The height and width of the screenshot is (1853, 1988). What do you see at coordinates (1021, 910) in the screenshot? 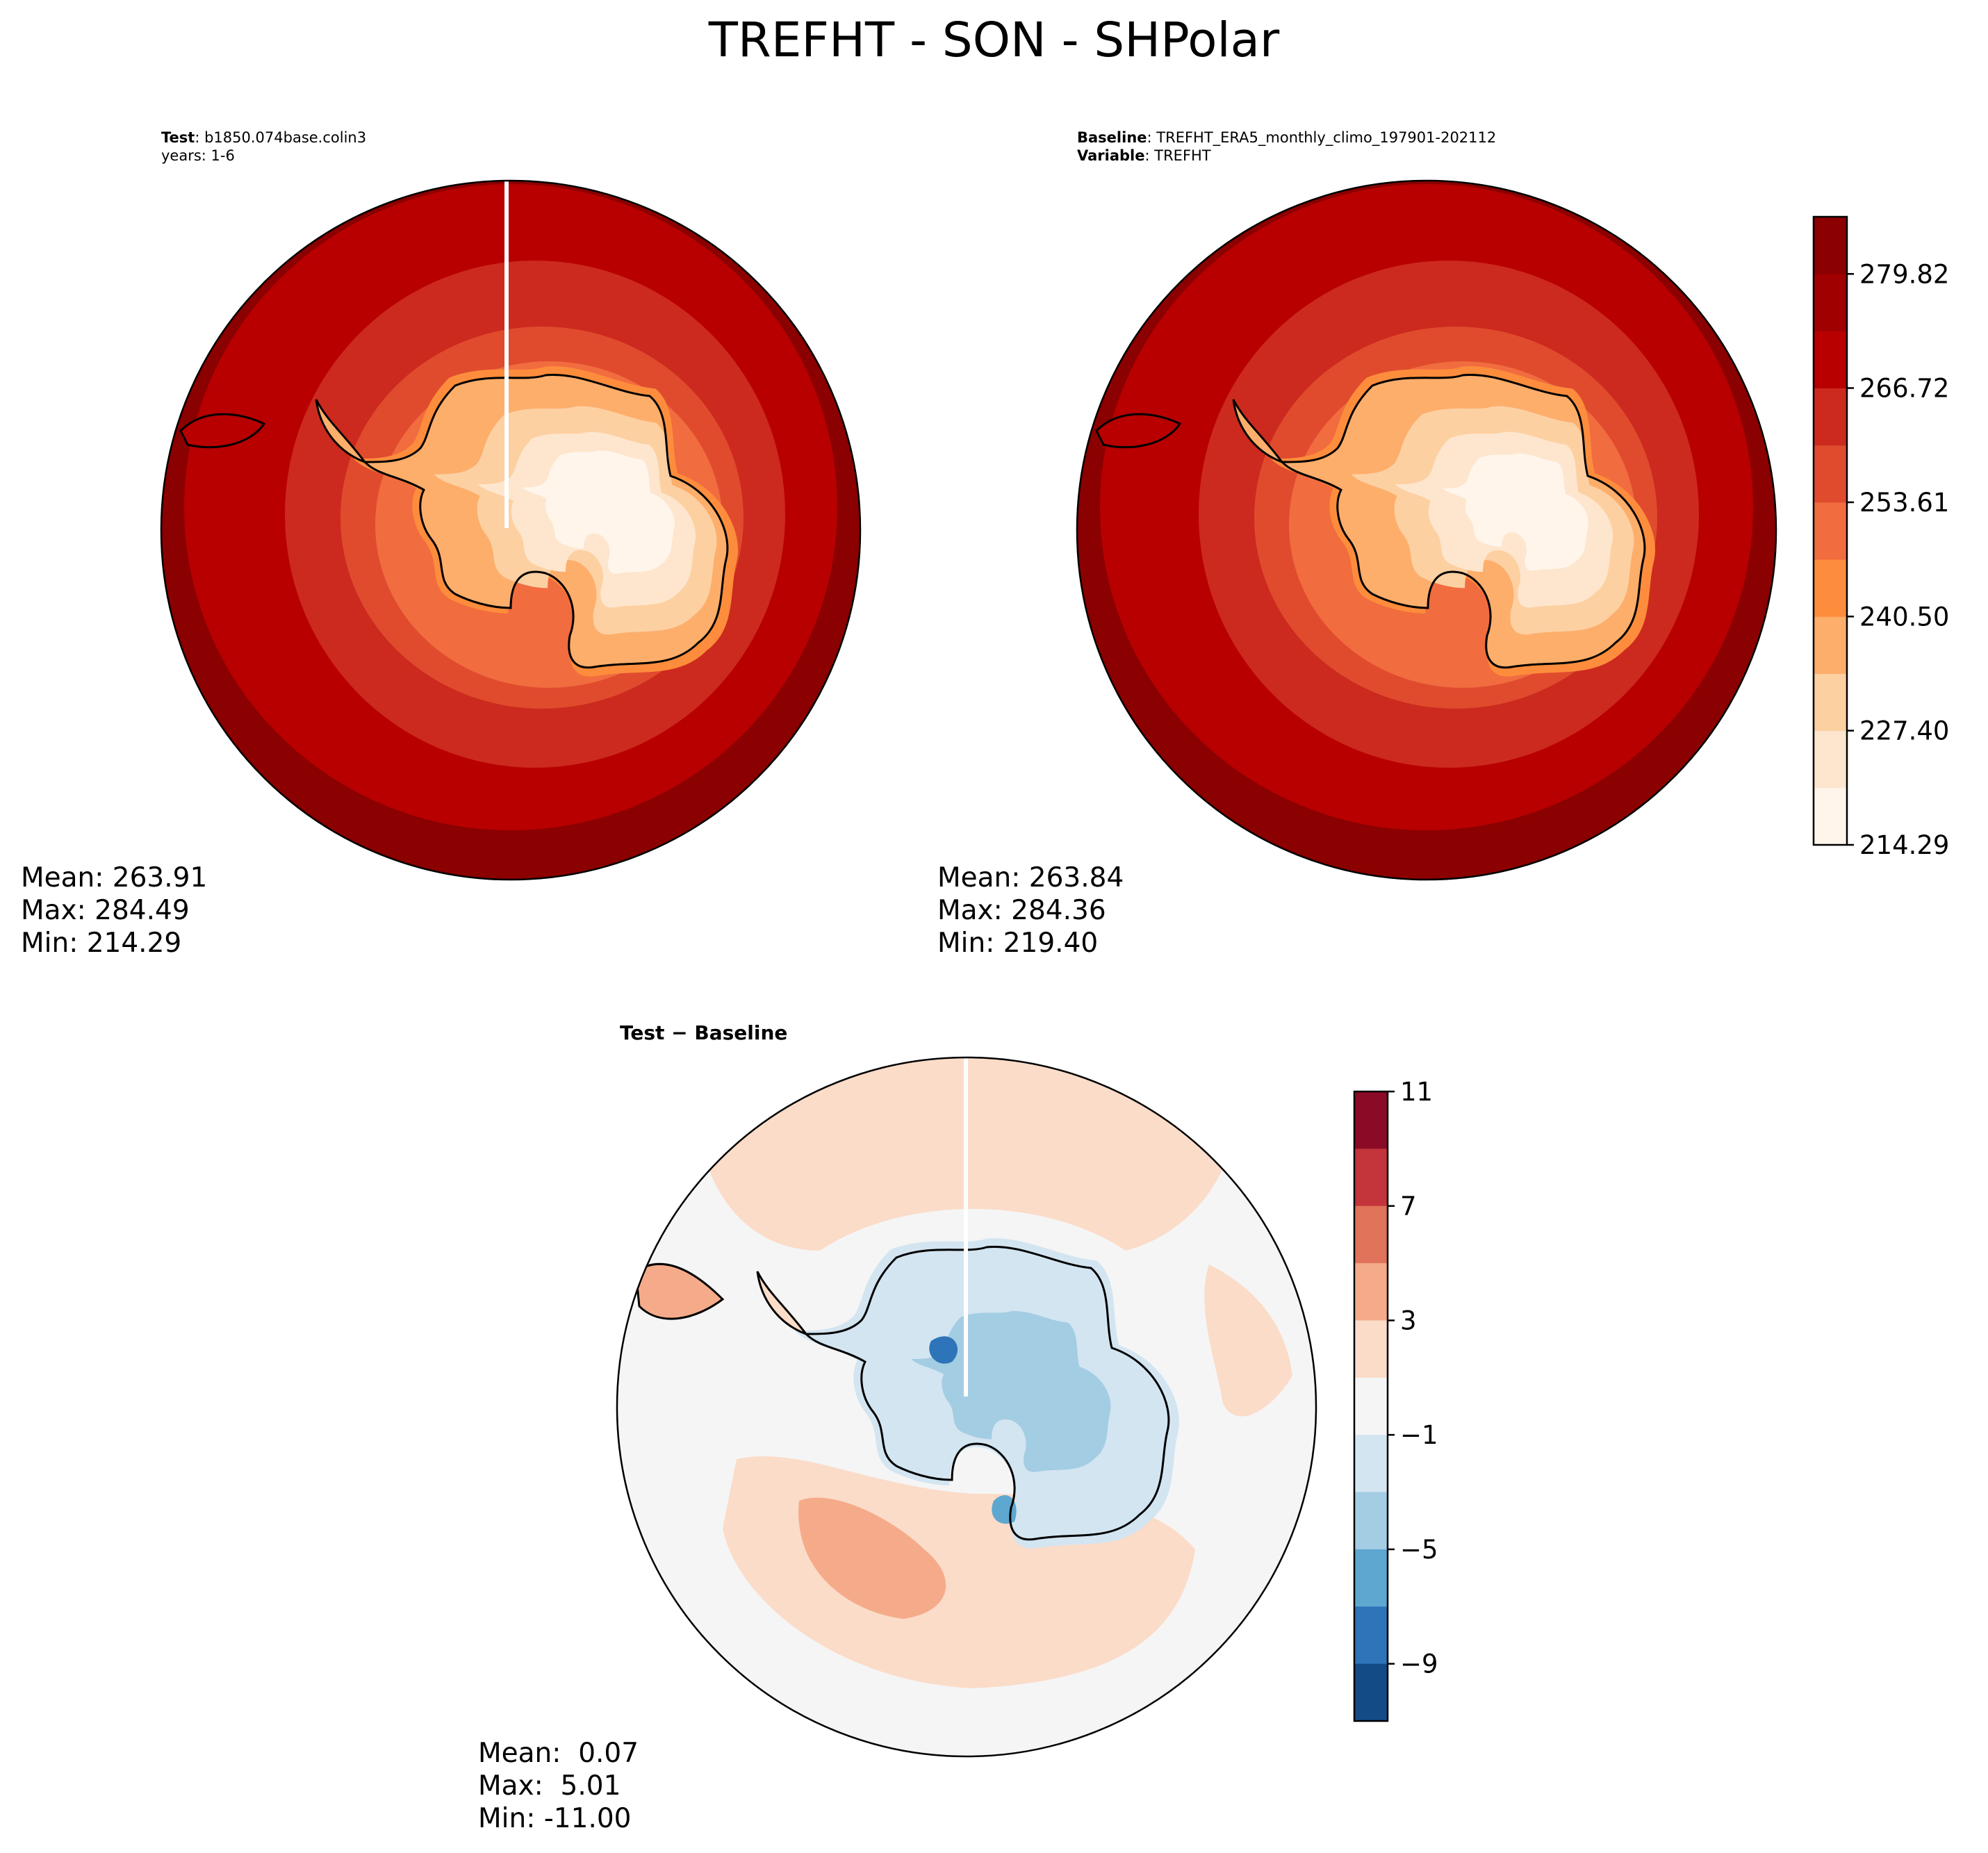
I see `baseline-max: Max: 284.36` at bounding box center [1021, 910].